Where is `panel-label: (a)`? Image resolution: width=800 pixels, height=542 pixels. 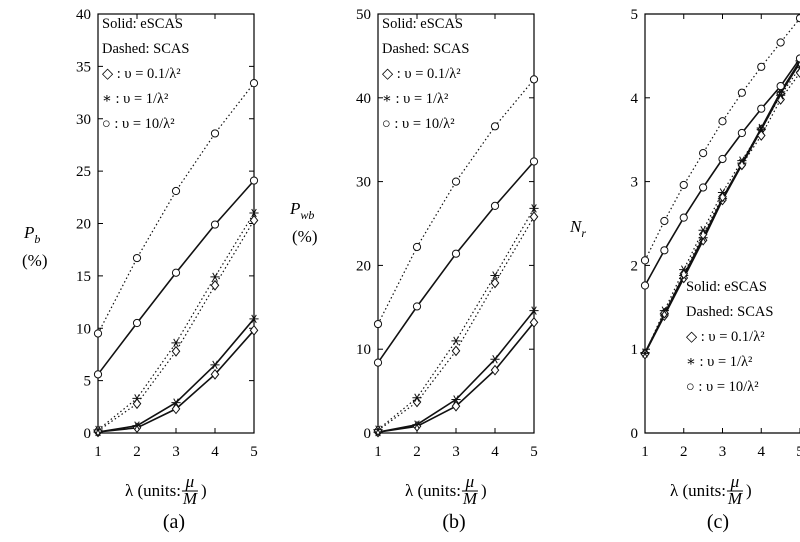
panel-label: (a) is located at coordinates (174, 522).